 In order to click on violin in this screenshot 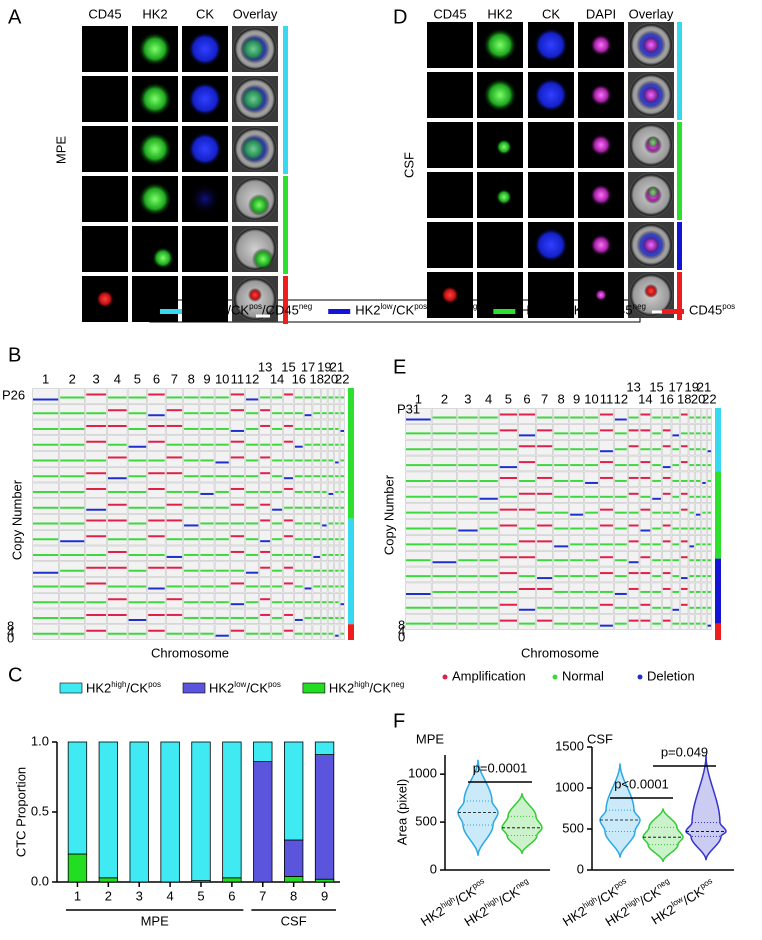, I will do `click(706, 808)`.